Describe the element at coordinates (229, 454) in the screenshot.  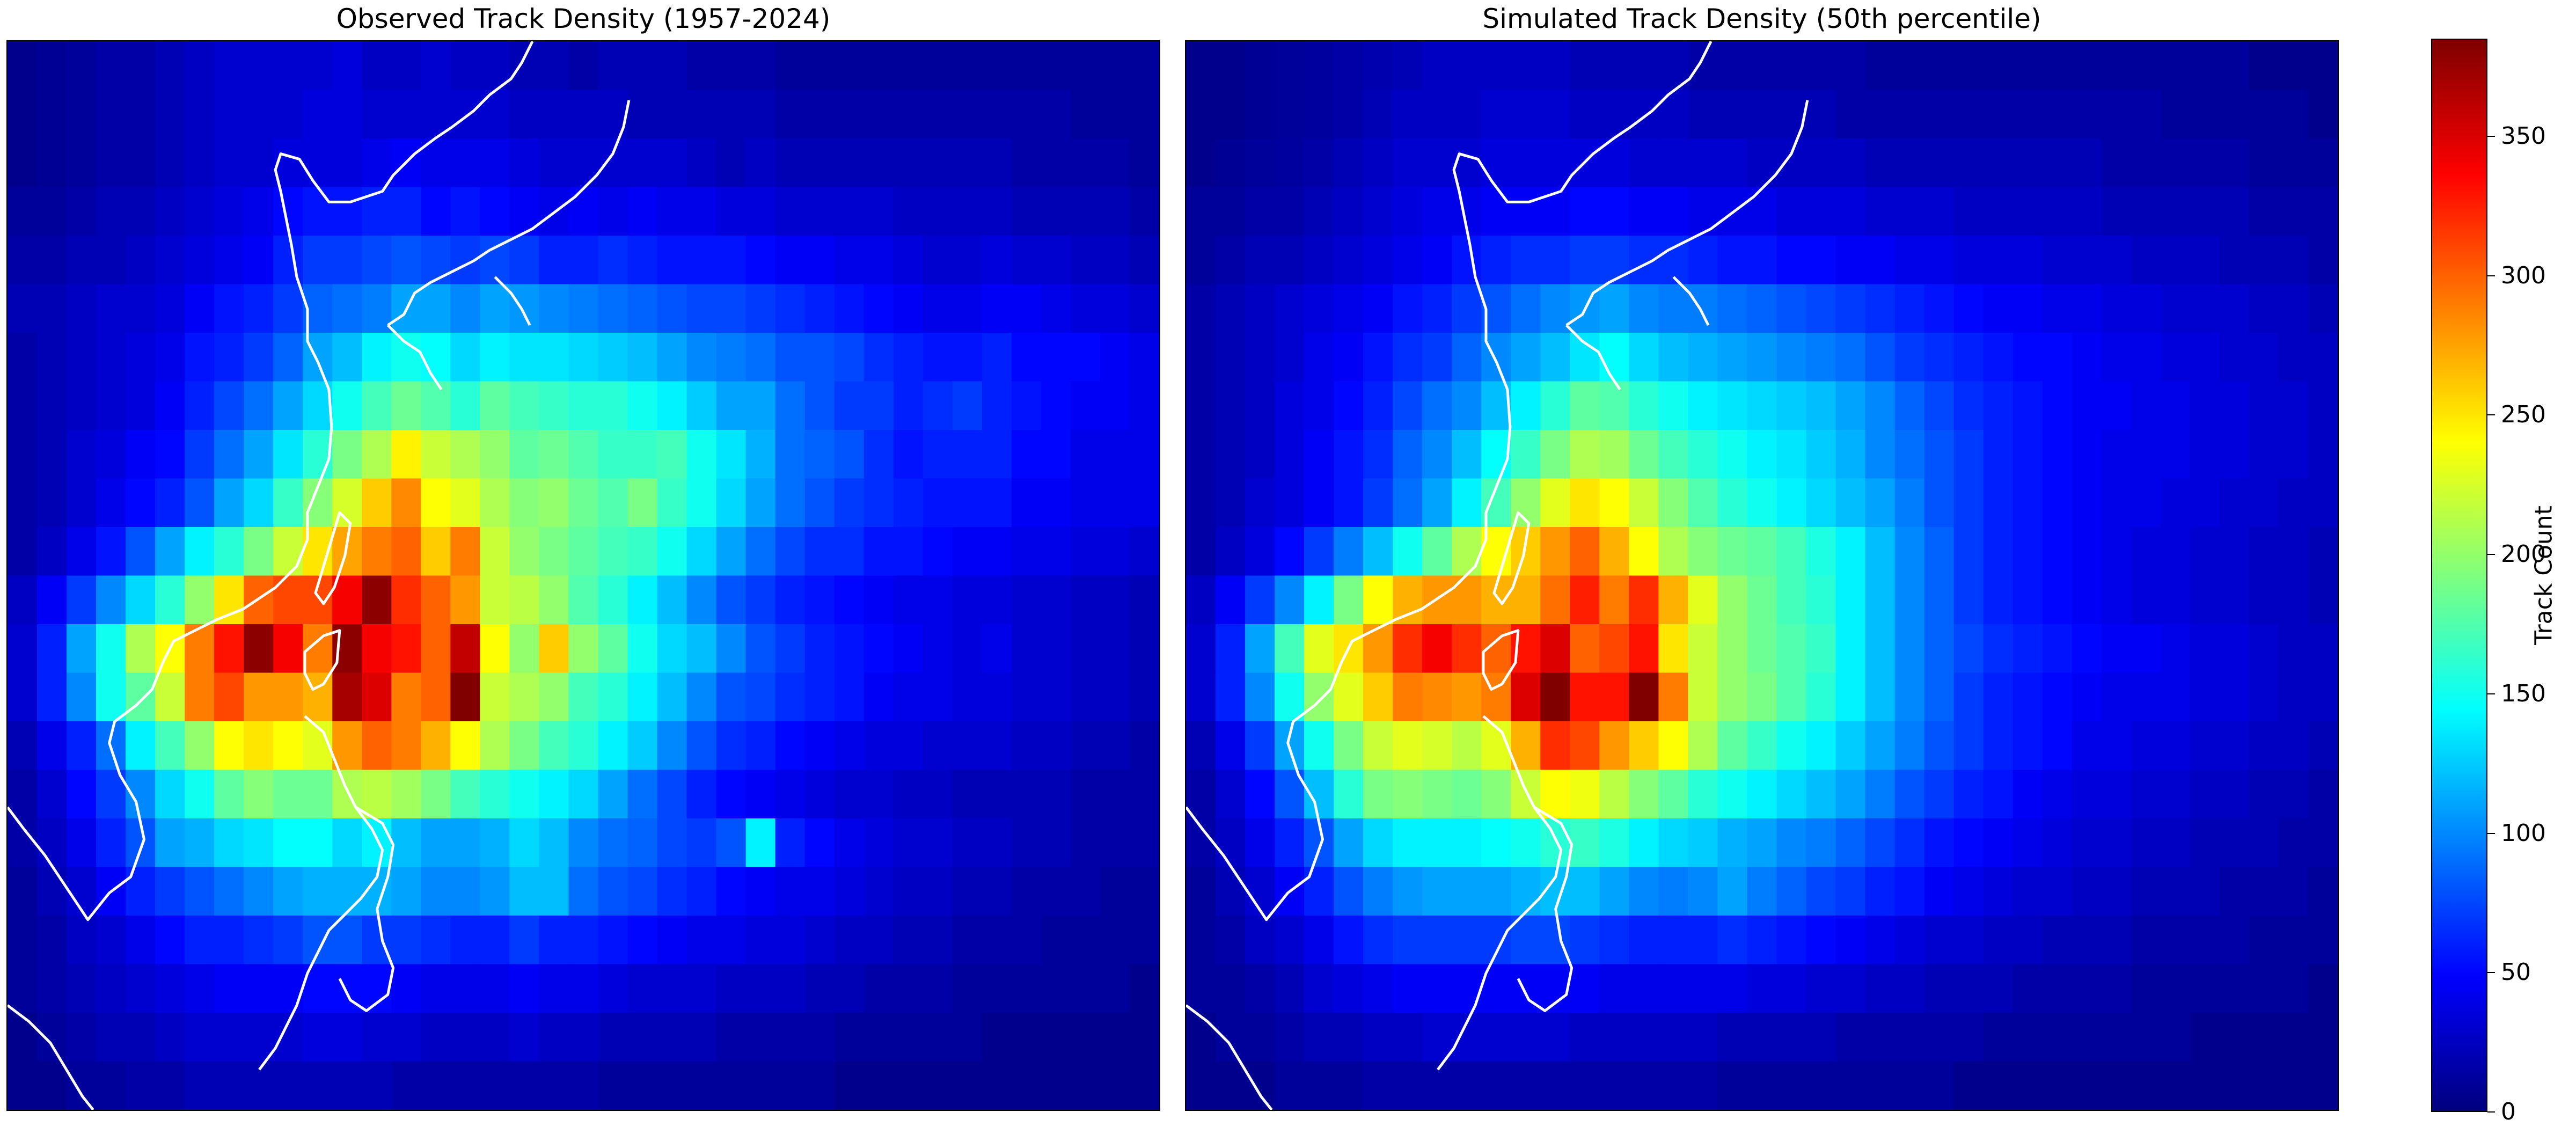
I see `observed-cell-r8-c7` at that location.